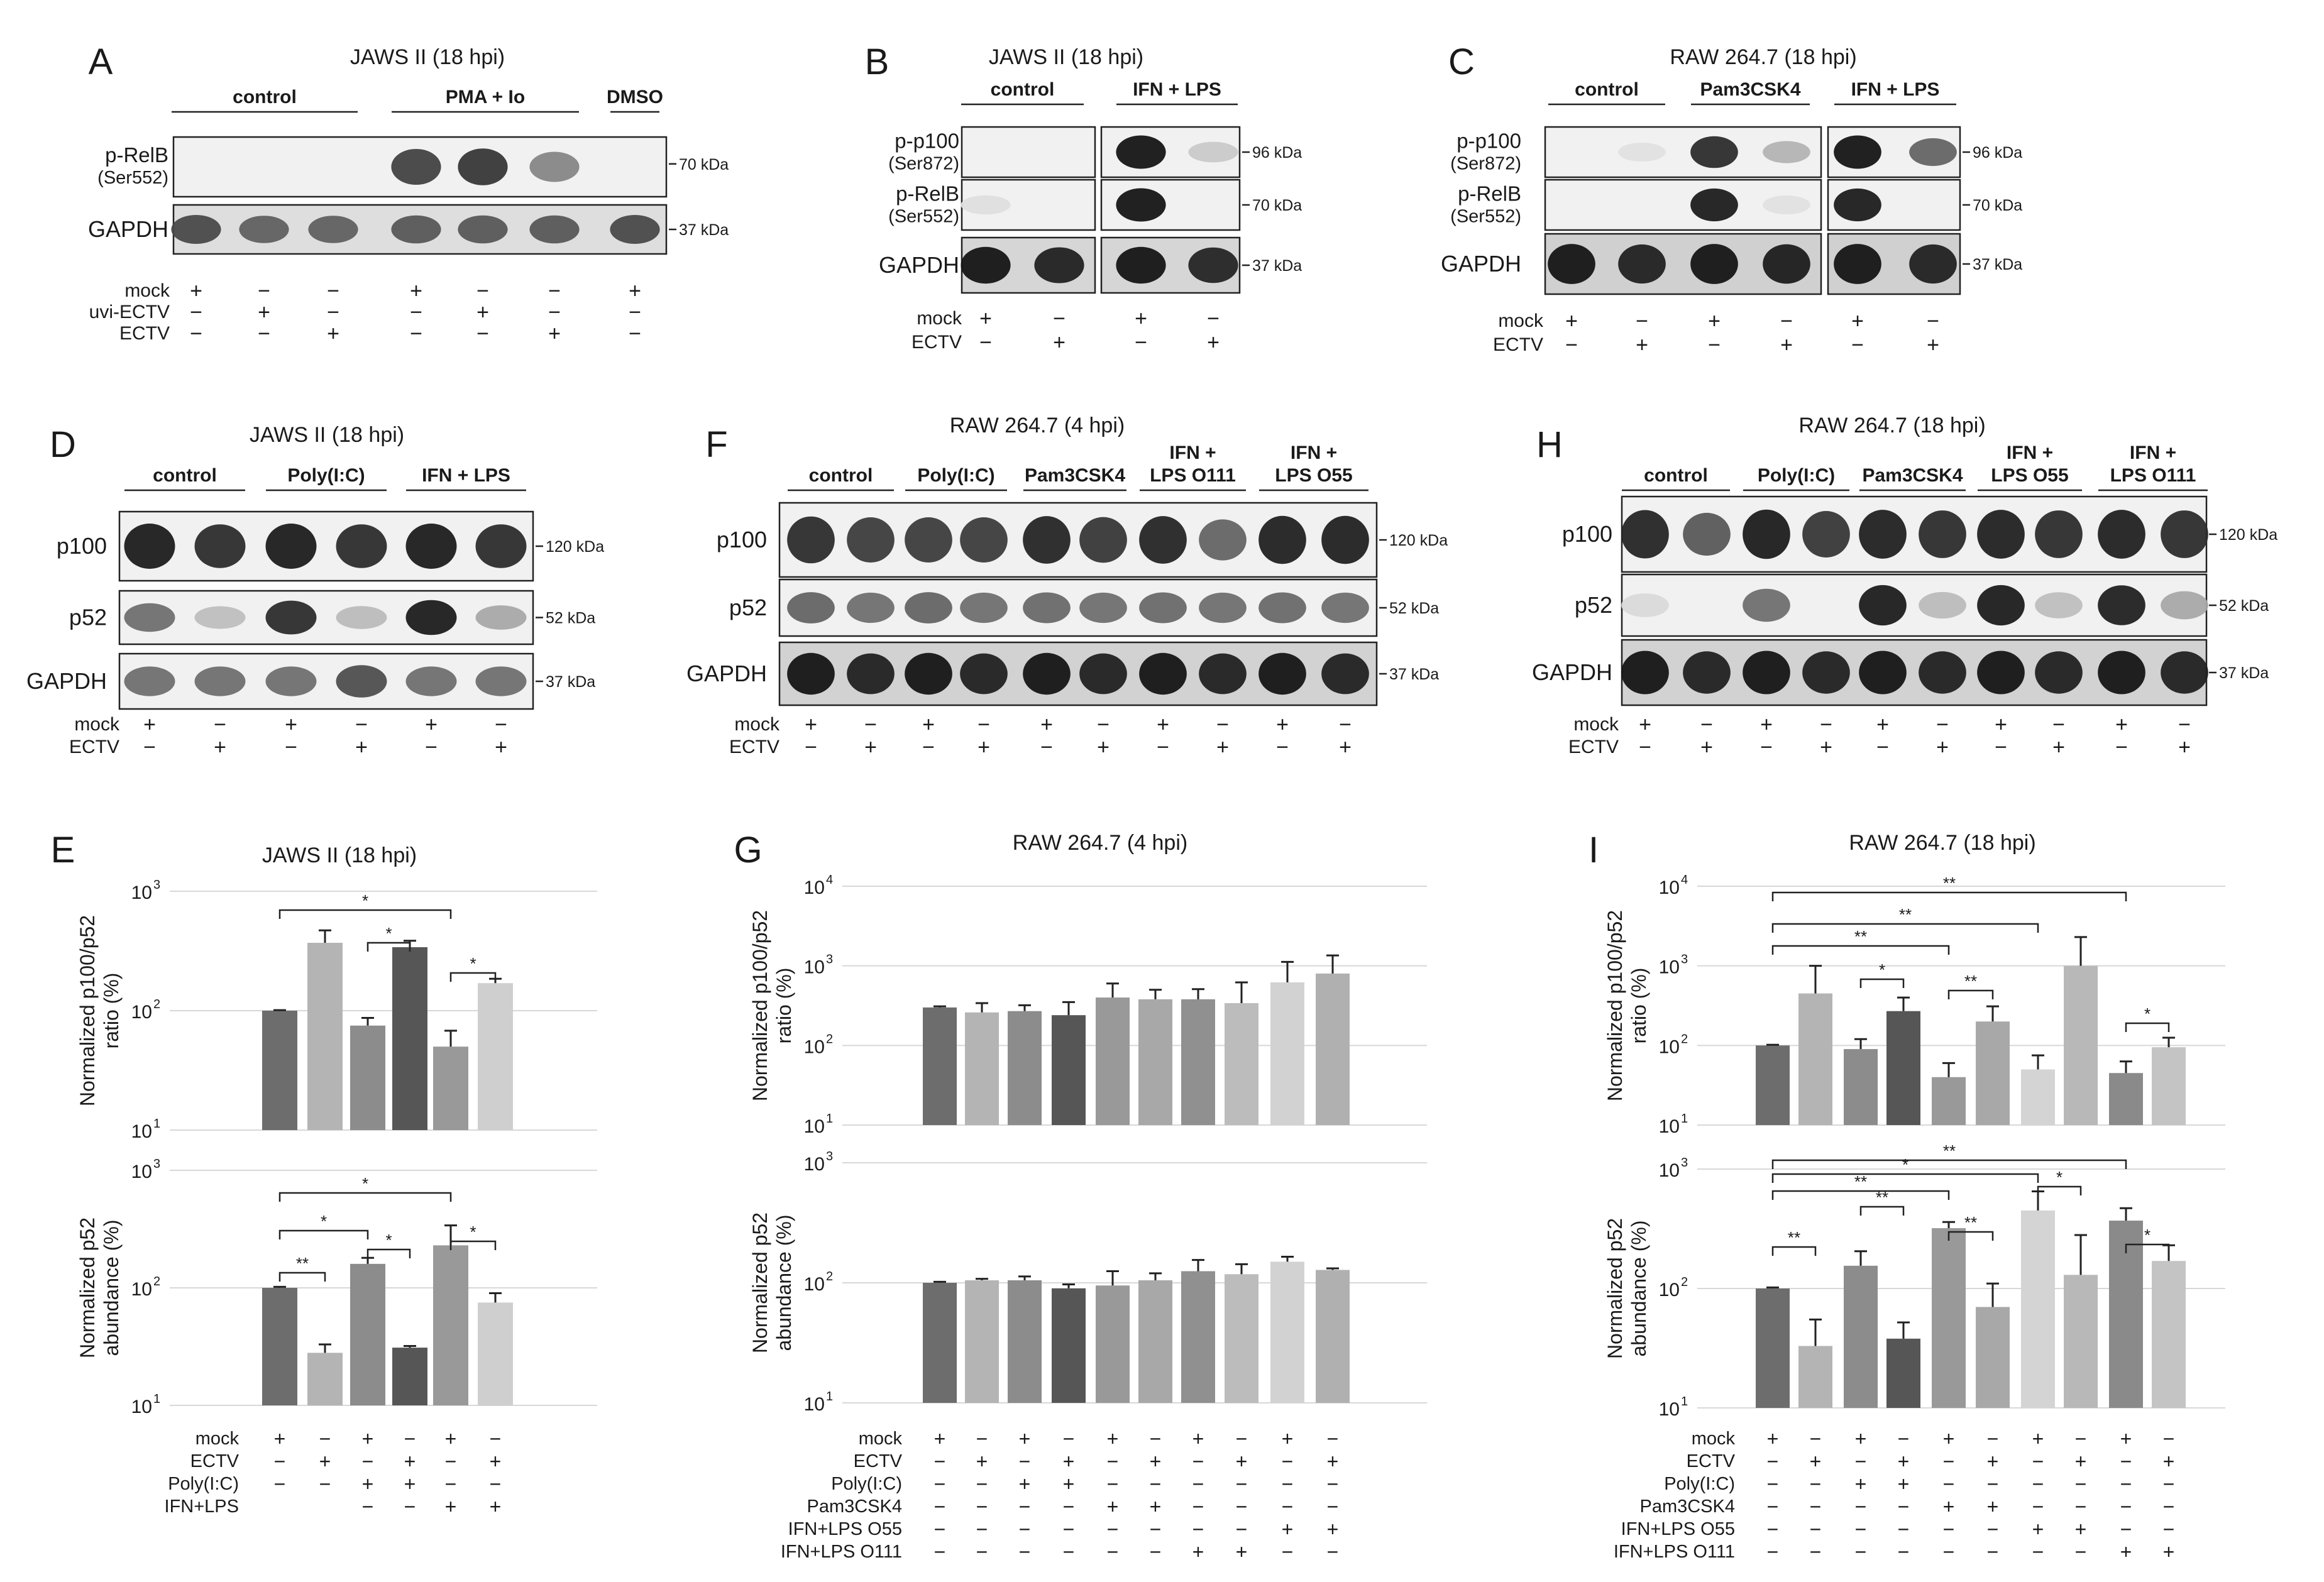  Describe the element at coordinates (1100, 843) in the screenshot. I see `chart-title: RAW 264.7 (4 hpi)` at that location.